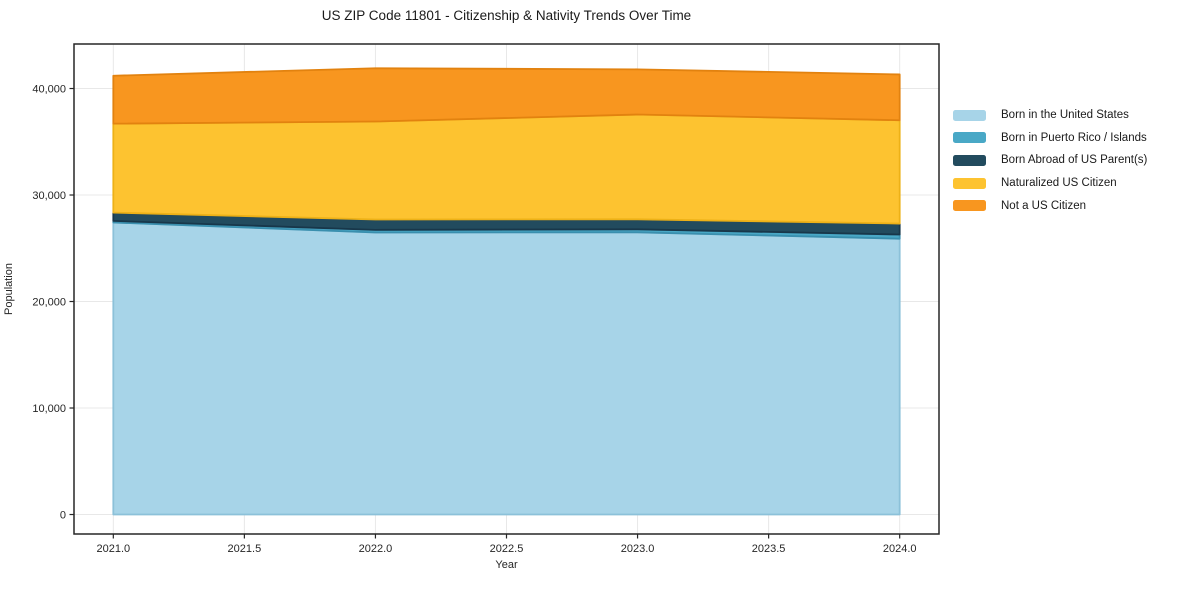 The image size is (1189, 590). What do you see at coordinates (49, 196) in the screenshot?
I see `y-tick-label: 30,000` at bounding box center [49, 196].